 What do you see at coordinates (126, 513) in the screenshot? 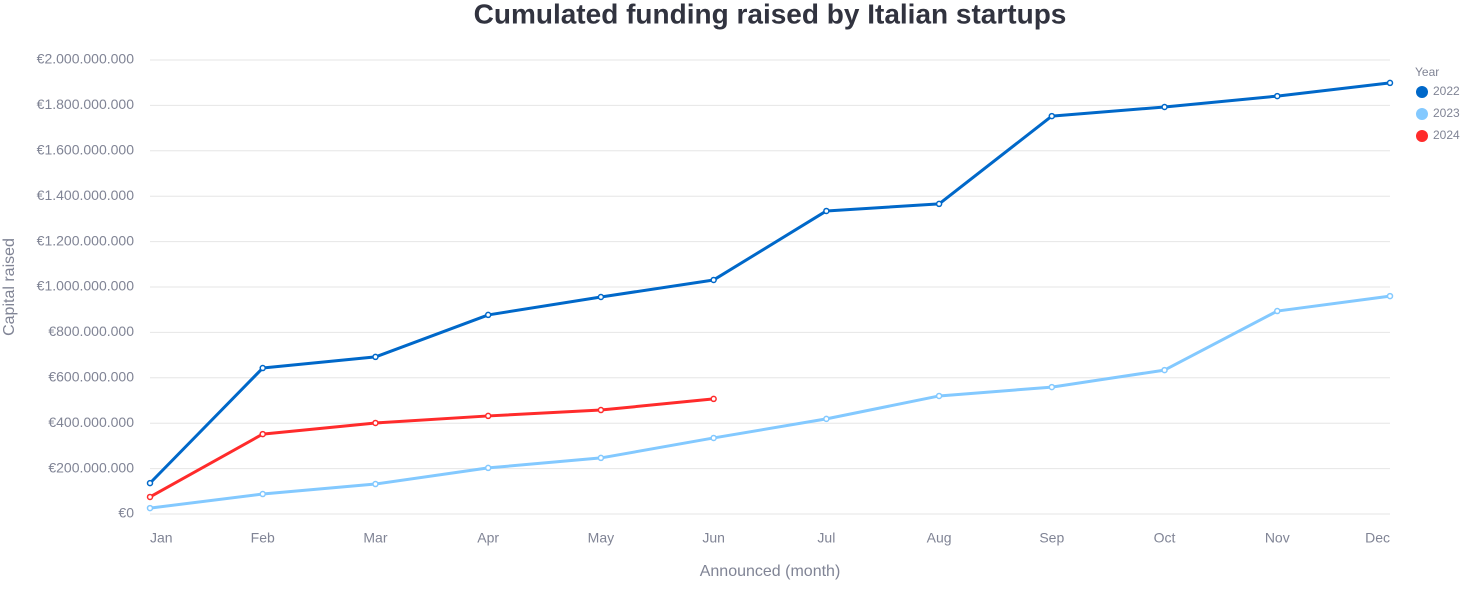
I see `y-tick-label: €0` at bounding box center [126, 513].